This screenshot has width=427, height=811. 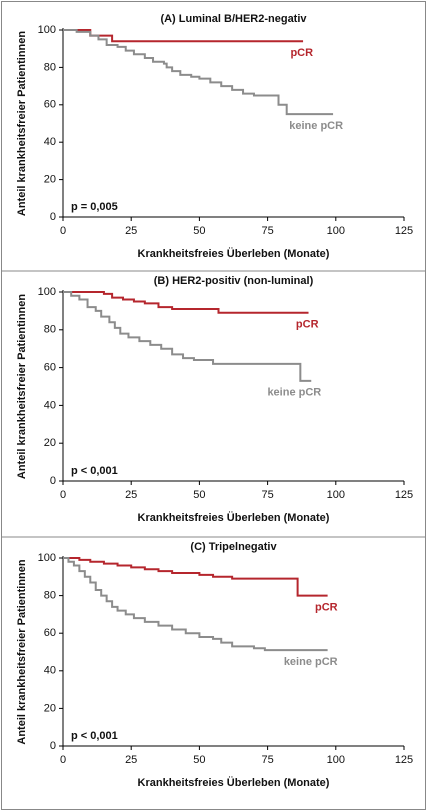 What do you see at coordinates (233, 547) in the screenshot?
I see `chart-title: (C) Tripelnegativ` at bounding box center [233, 547].